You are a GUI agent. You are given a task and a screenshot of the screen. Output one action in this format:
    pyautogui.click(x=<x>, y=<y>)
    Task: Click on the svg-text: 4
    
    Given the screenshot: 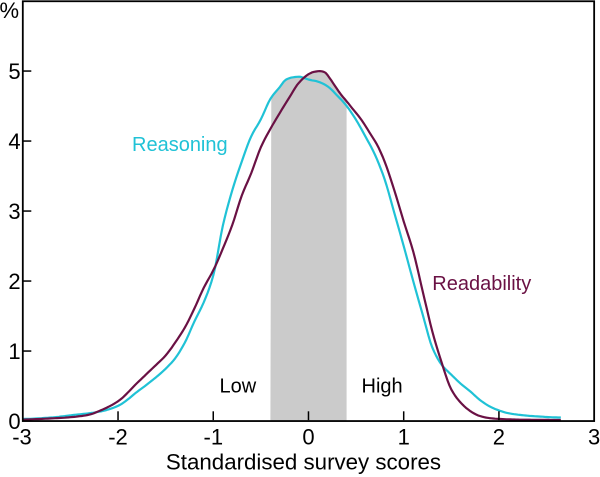 What is the action you would take?
    pyautogui.click(x=14, y=141)
    